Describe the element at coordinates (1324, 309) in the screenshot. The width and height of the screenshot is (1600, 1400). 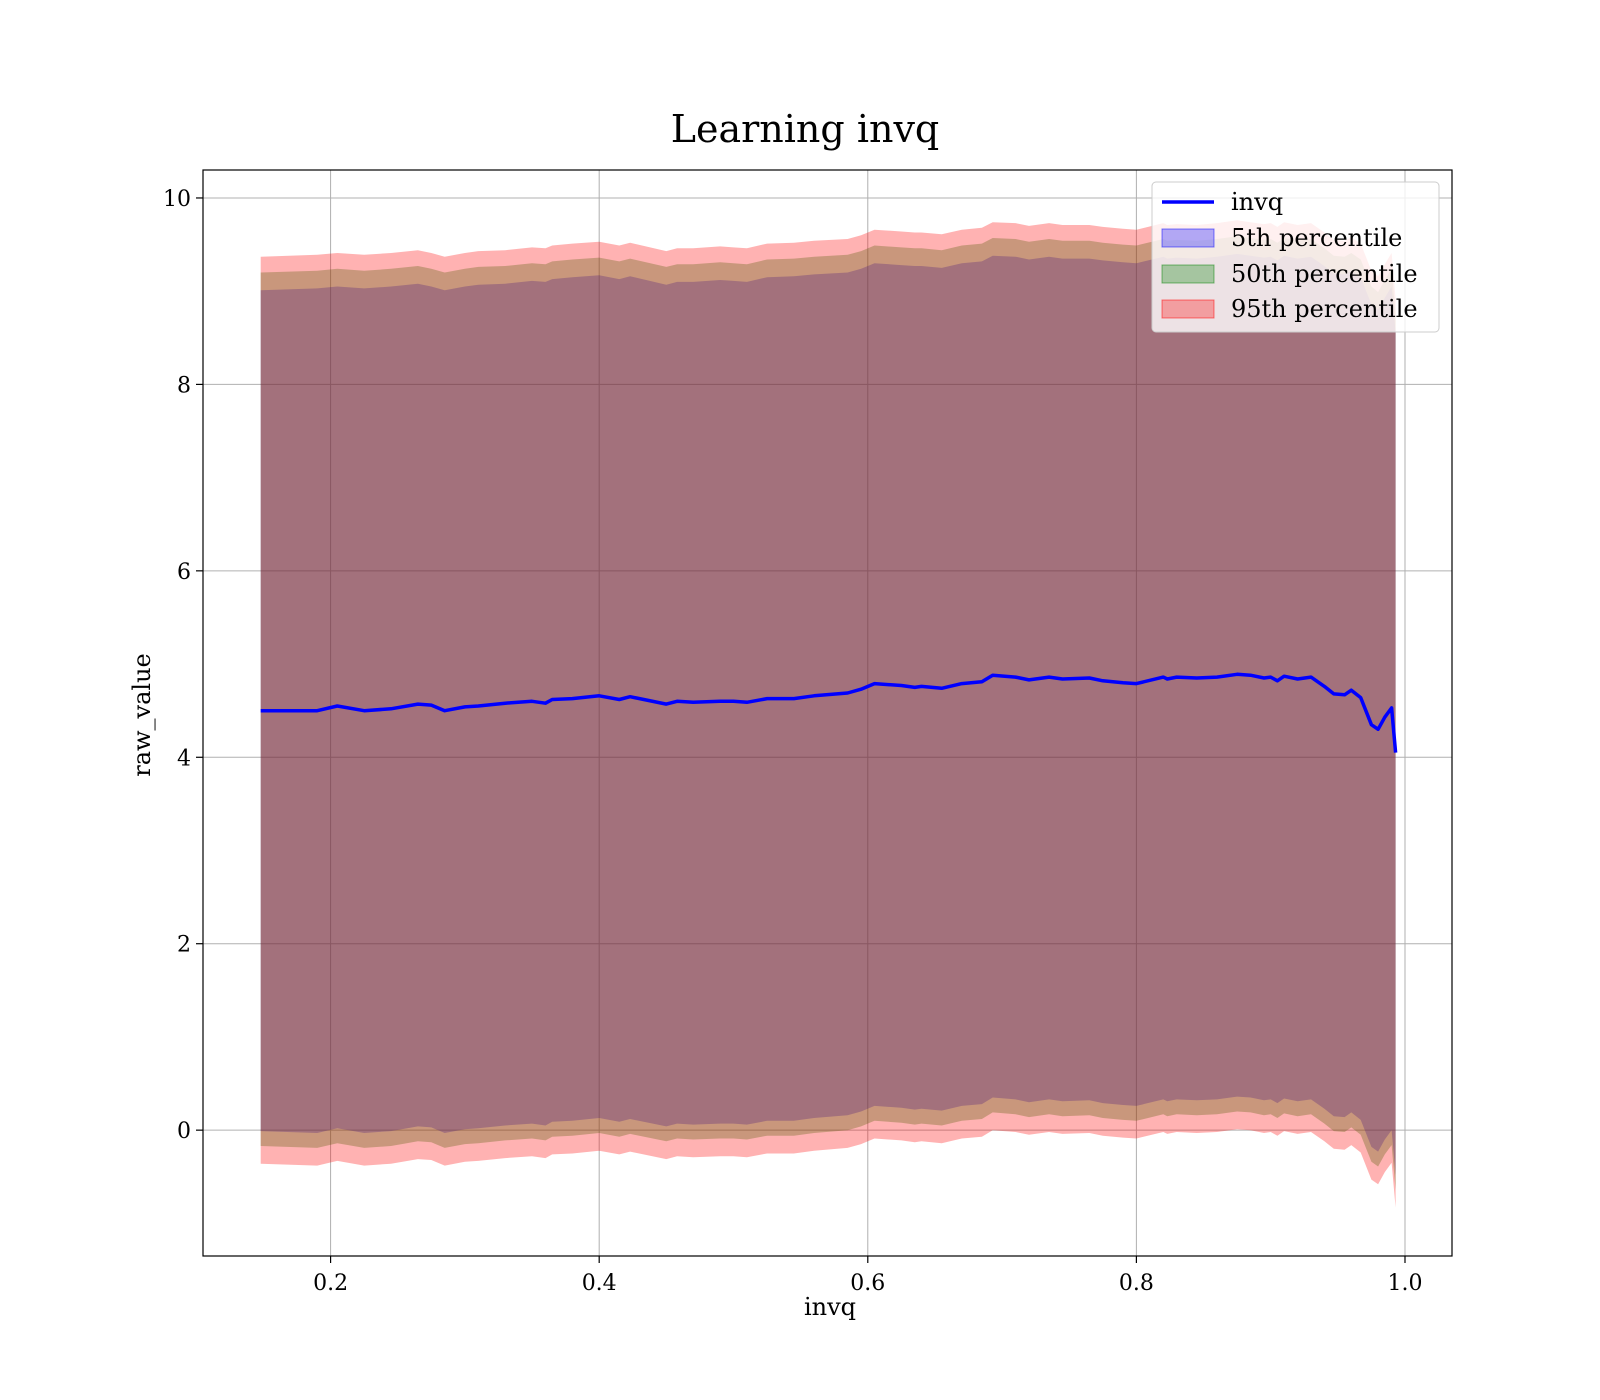
I see `legend-entry-label: 95th percentile` at that location.